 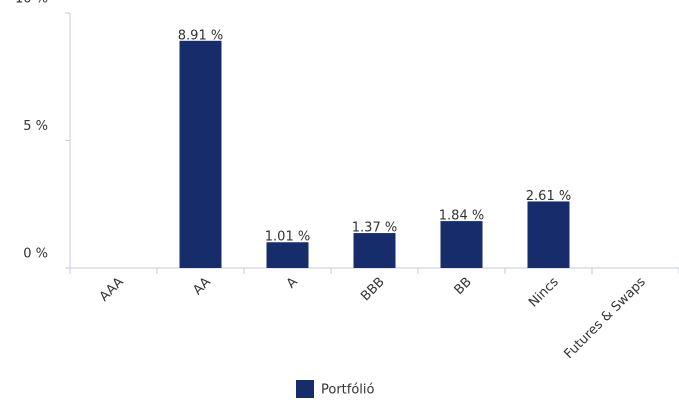 What do you see at coordinates (35, 126) in the screenshot?
I see `y-tick-label: 5 %` at bounding box center [35, 126].